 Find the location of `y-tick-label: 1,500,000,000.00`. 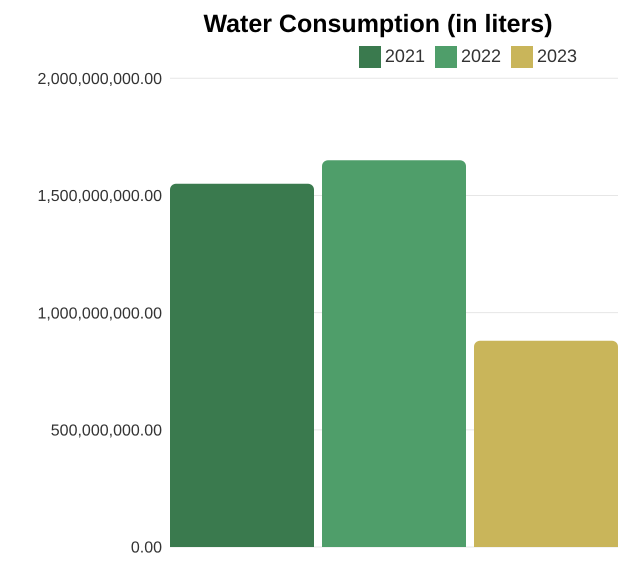

y-tick-label: 1,500,000,000.00 is located at coordinates (99, 197).